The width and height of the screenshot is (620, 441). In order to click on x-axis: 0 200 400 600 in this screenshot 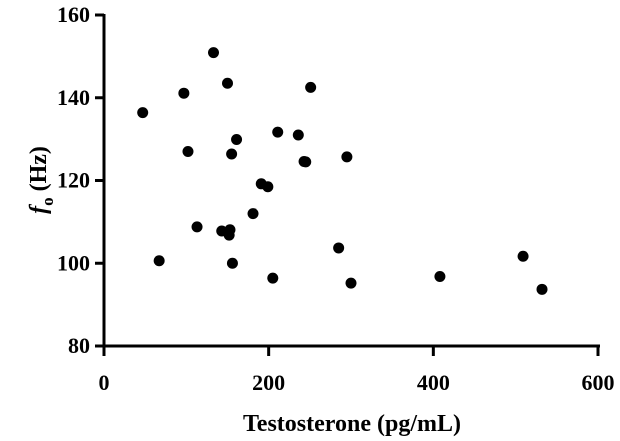, I will do `click(357, 369)`.